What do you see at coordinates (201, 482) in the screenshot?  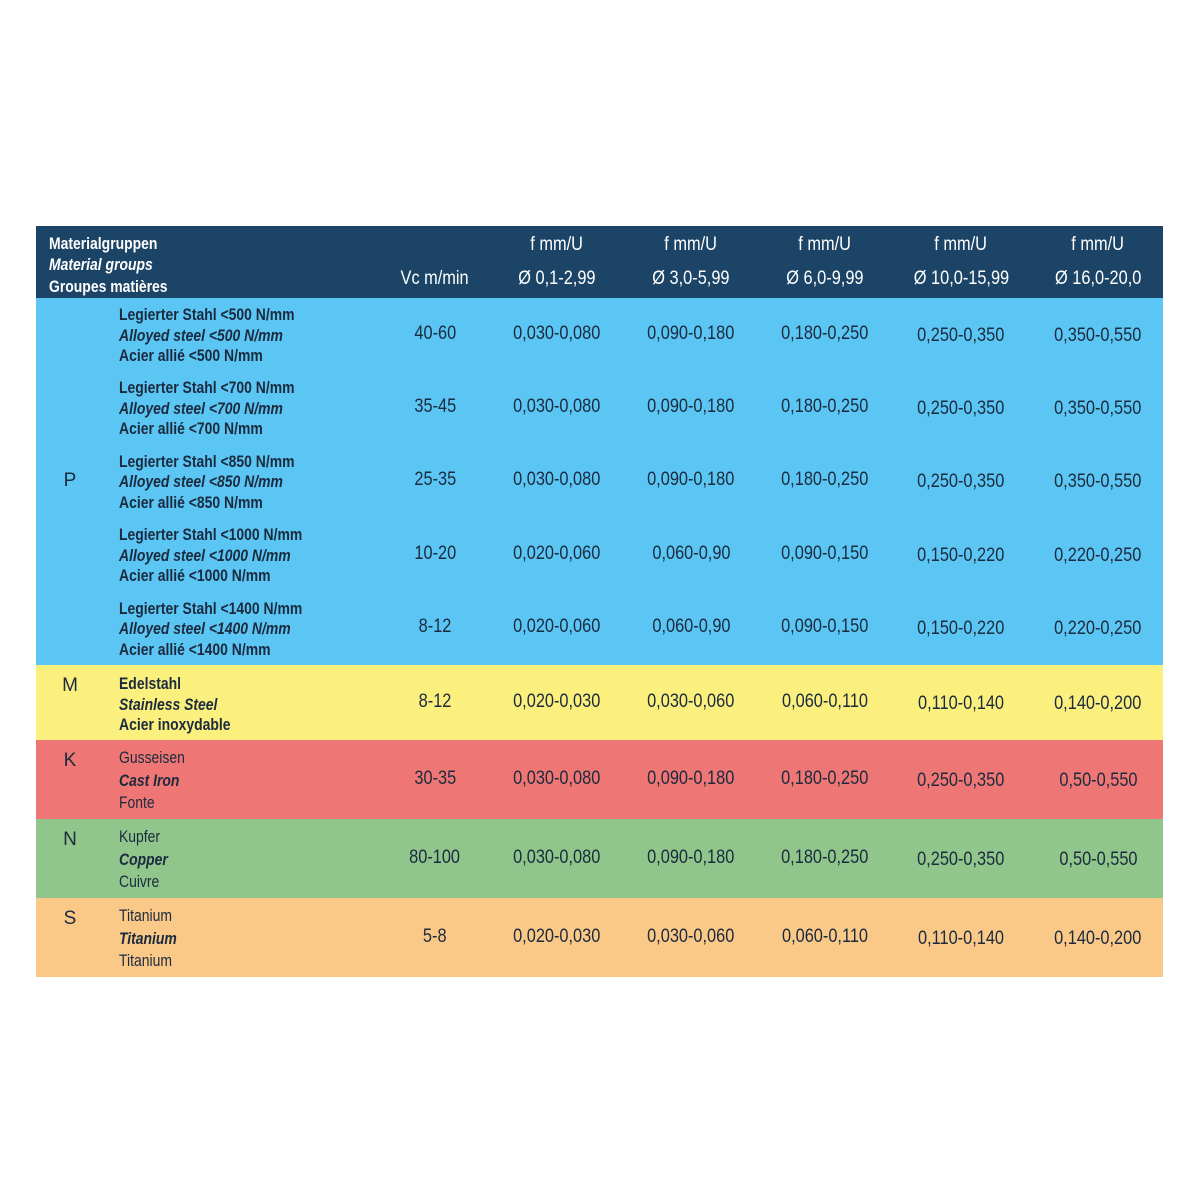 I see `text: Alloyed steel <850 N/mm` at bounding box center [201, 482].